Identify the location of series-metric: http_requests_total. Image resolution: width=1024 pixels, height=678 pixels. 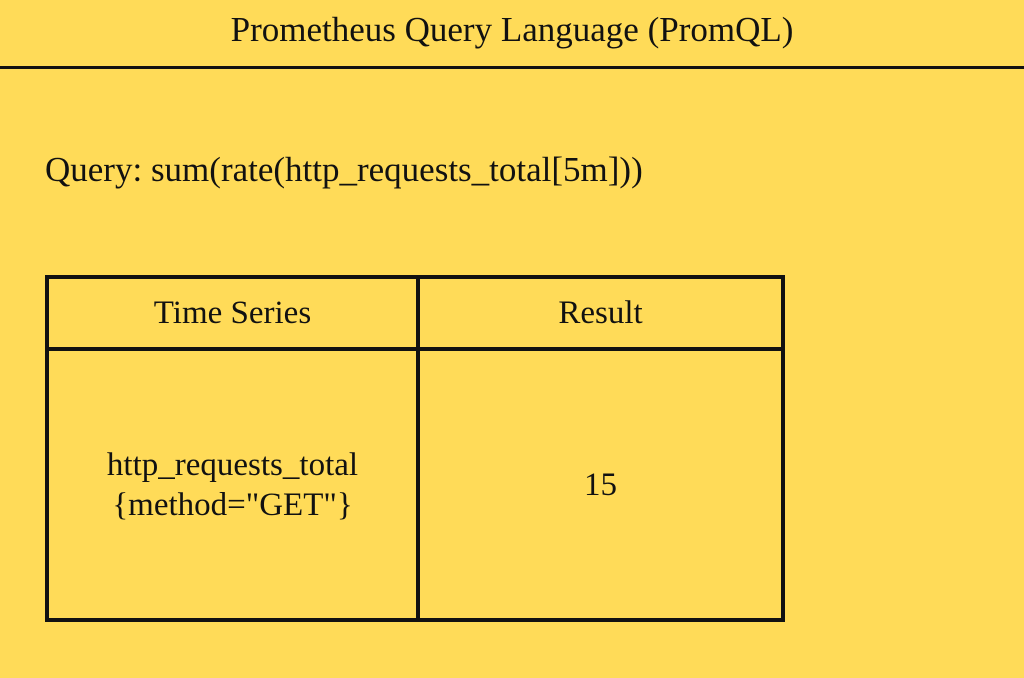
(232, 464).